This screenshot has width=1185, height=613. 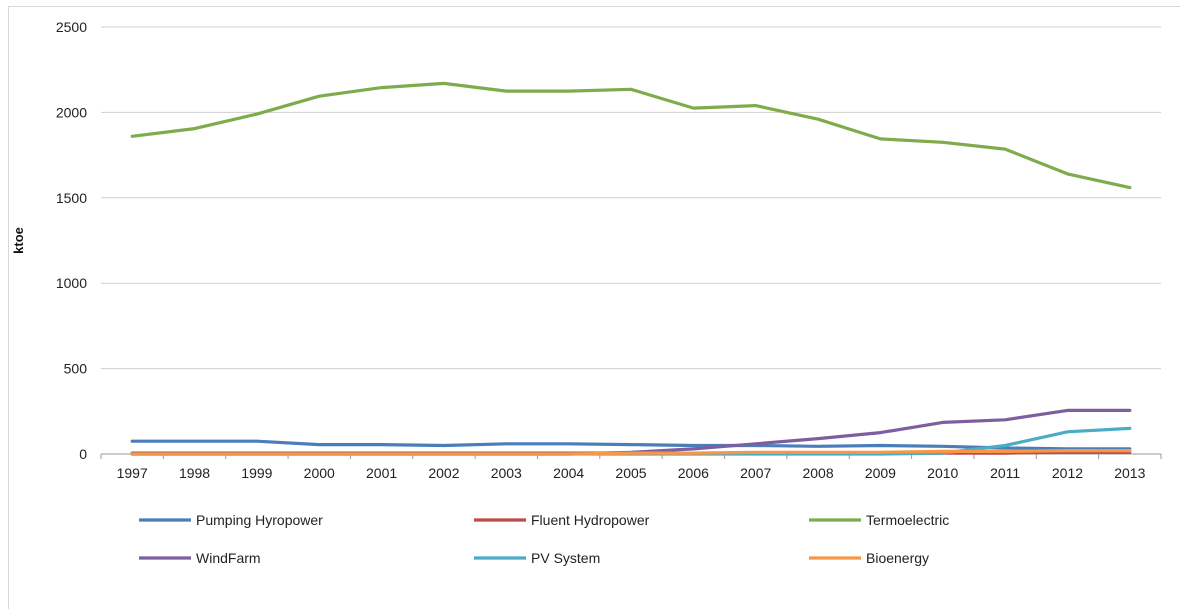 I want to click on legend-label: Pumping Hyropower, so click(x=259, y=520).